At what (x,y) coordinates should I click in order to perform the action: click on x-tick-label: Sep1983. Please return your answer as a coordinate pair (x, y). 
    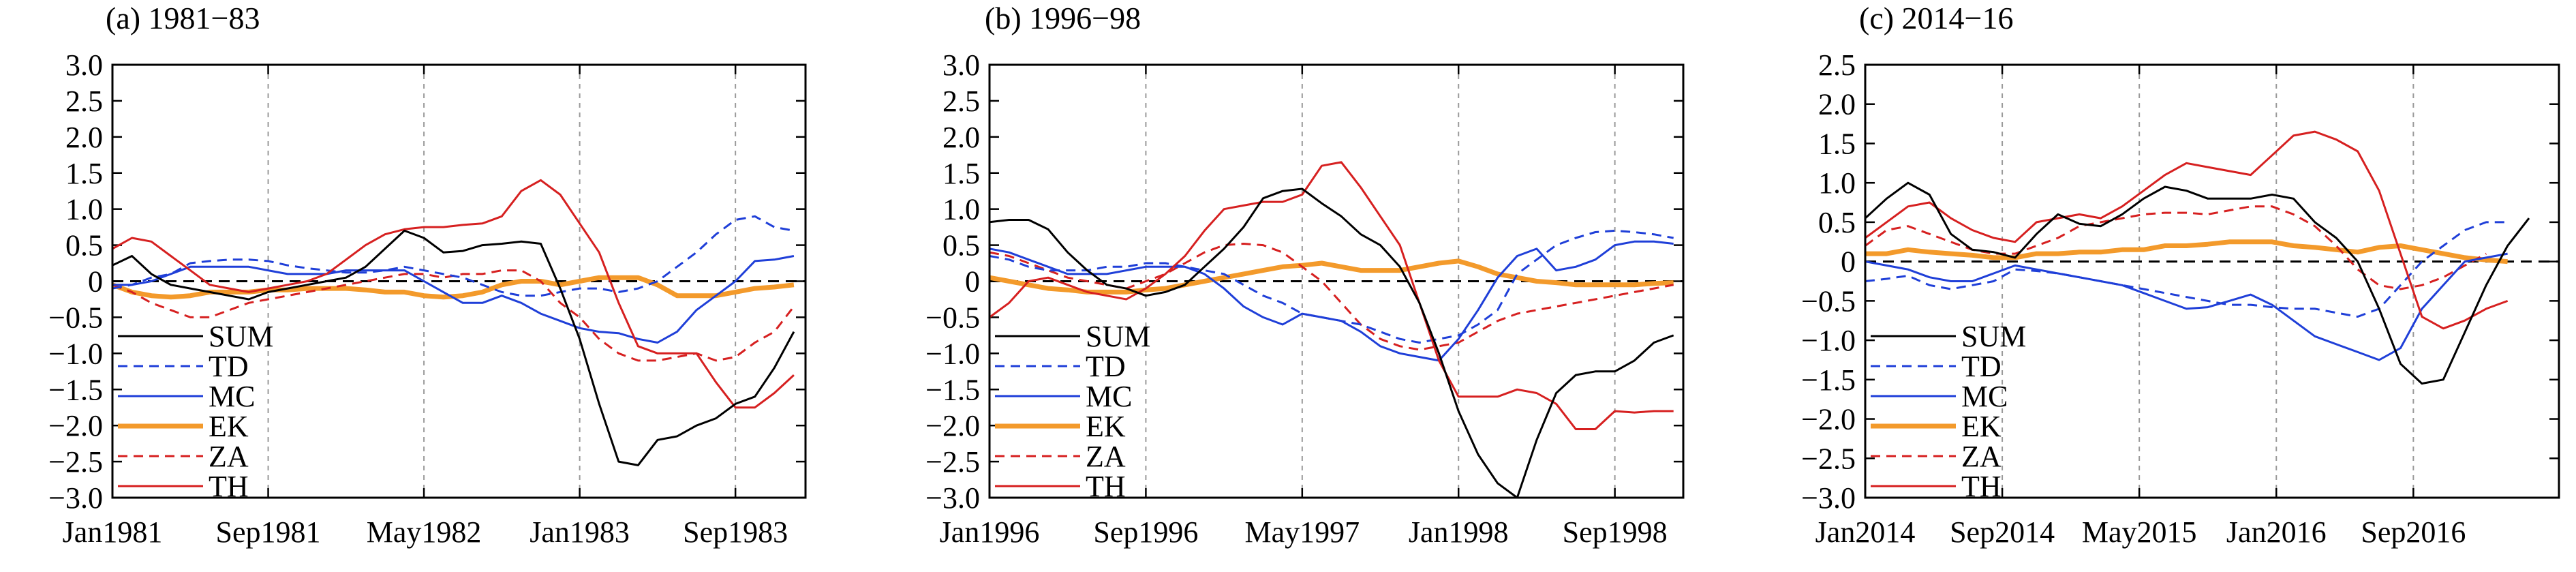
    Looking at the image, I should click on (736, 532).